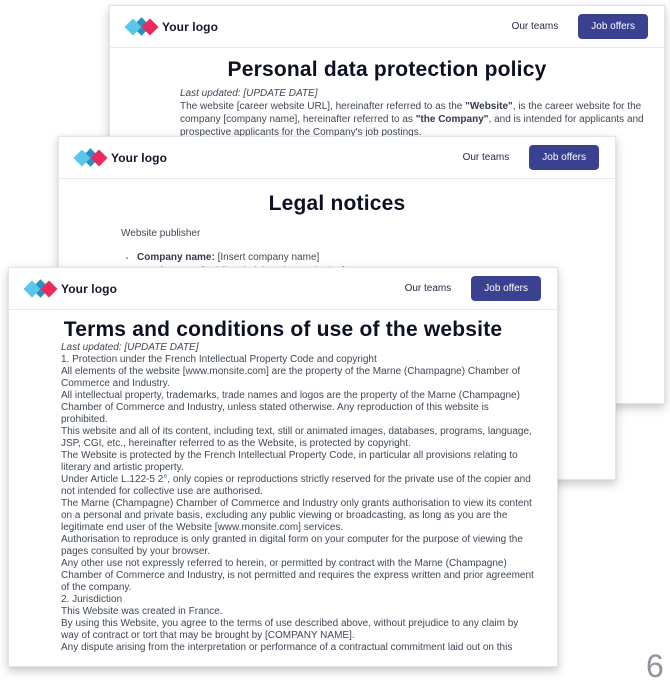  I want to click on page-title: Personal data protection policy, so click(387, 69).